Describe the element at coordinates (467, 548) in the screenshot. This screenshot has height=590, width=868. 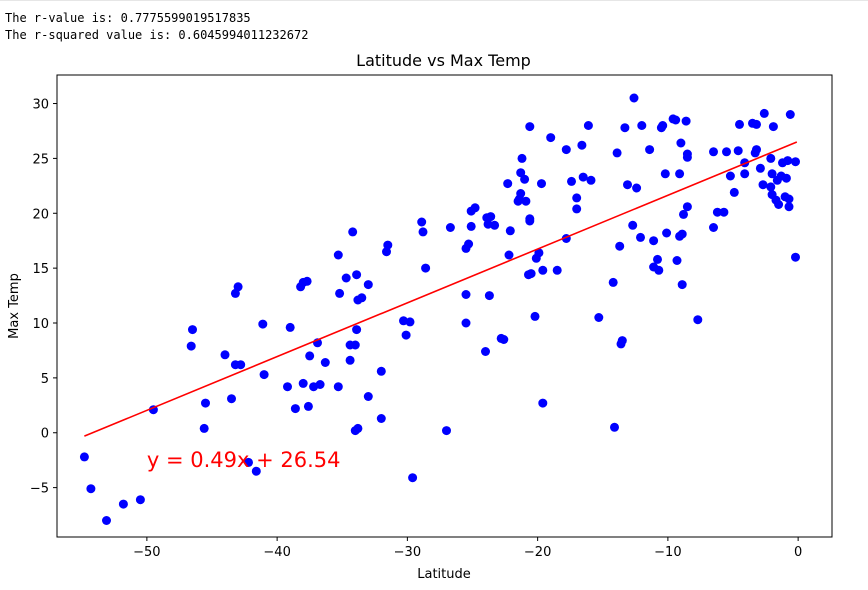
I see `x-axis-ticks: −50 −40 −30 −20 −10 0` at that location.